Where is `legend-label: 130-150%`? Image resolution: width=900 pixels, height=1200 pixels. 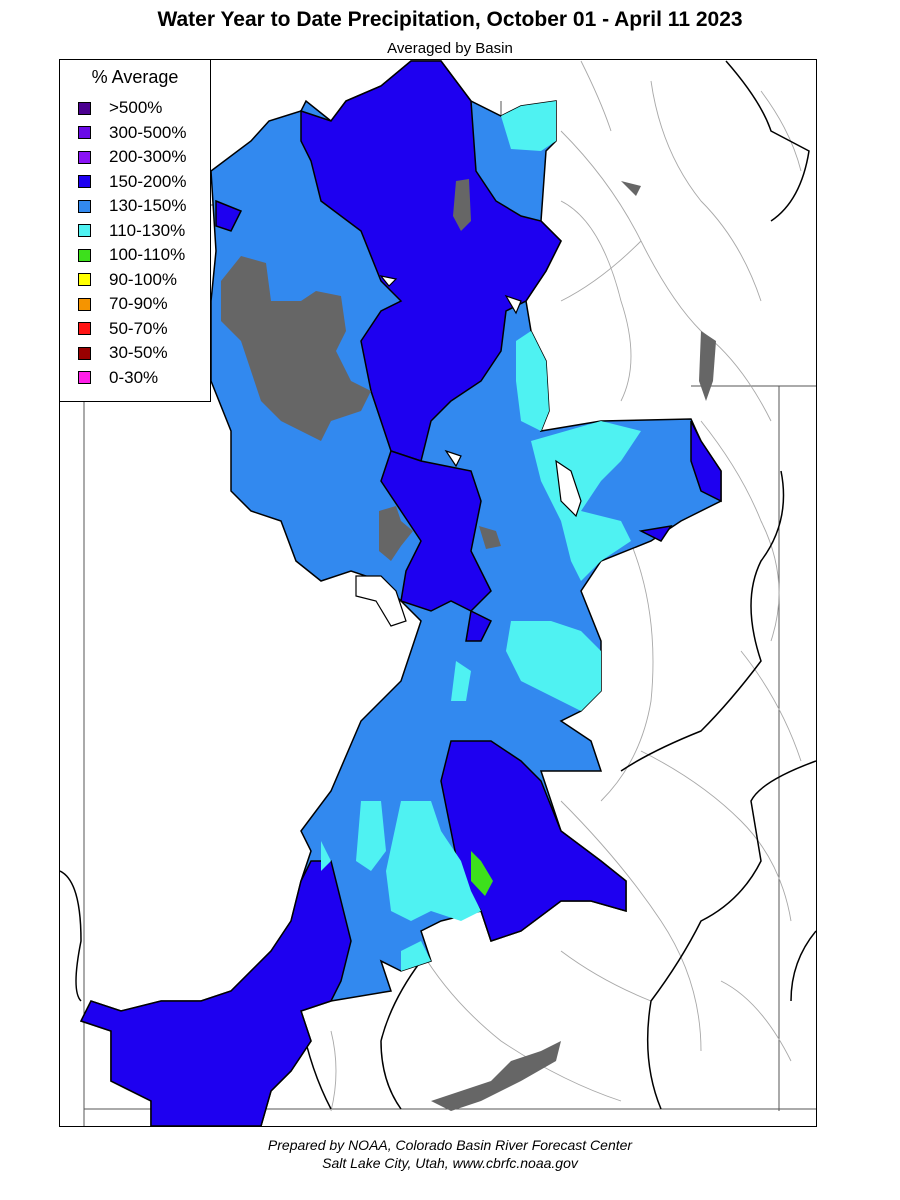
legend-label: 130-150% is located at coordinates (148, 205).